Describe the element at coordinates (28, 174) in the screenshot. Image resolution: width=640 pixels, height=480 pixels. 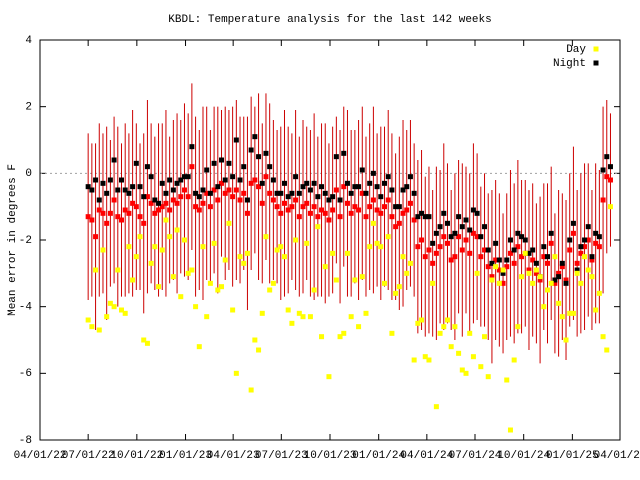
I see `y-tick-label: 0` at that location.